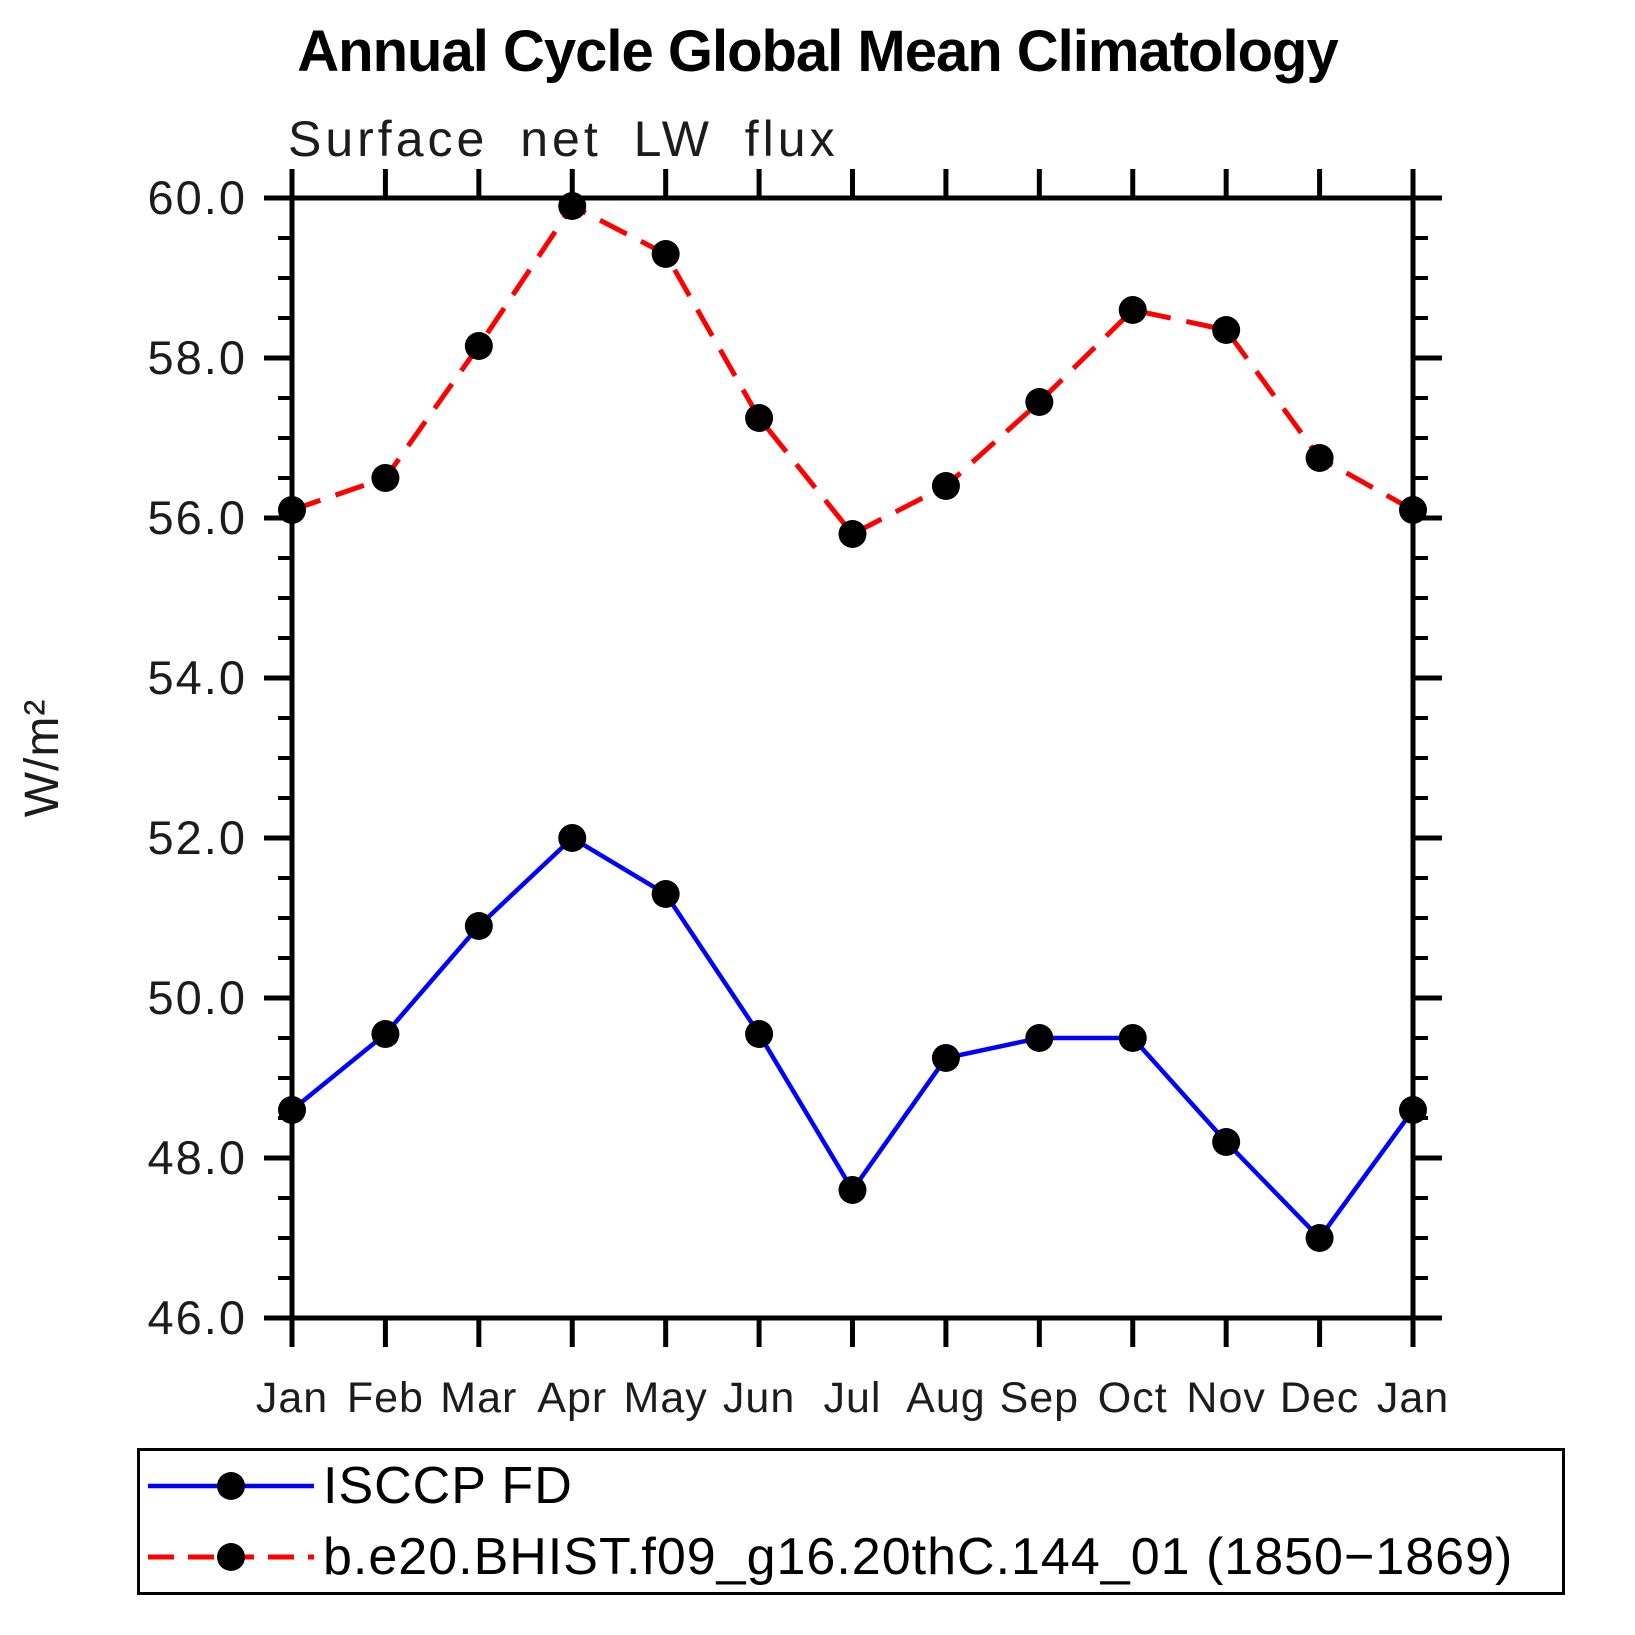 The width and height of the screenshot is (1635, 1635). I want to click on chart-subtitle: Surface net LW flux, so click(563, 139).